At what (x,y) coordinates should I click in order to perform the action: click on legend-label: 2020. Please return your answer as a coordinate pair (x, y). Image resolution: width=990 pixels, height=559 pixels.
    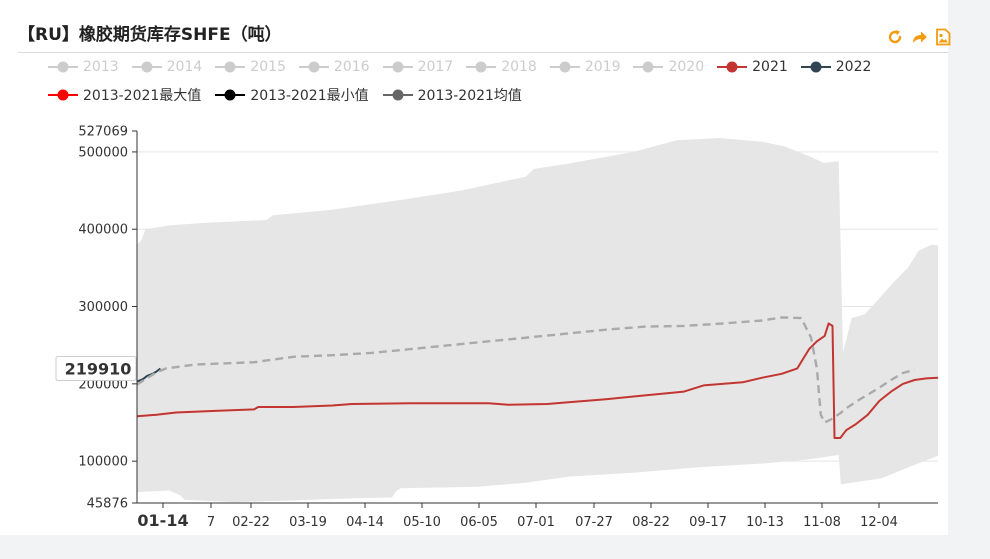
    Looking at the image, I should click on (686, 67).